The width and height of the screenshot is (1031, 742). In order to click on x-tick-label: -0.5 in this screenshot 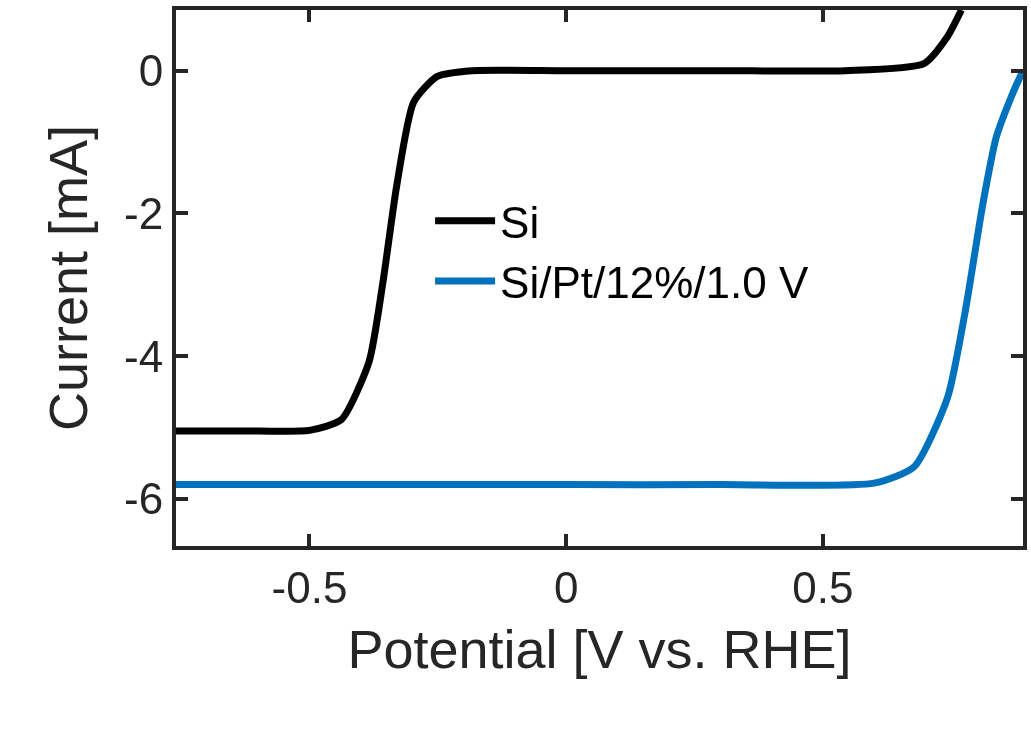, I will do `click(309, 587)`.